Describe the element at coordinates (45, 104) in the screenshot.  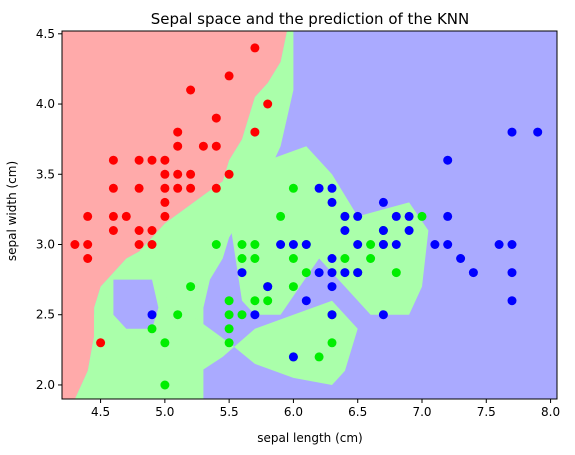
I see `y-tick-label: 4.0` at that location.